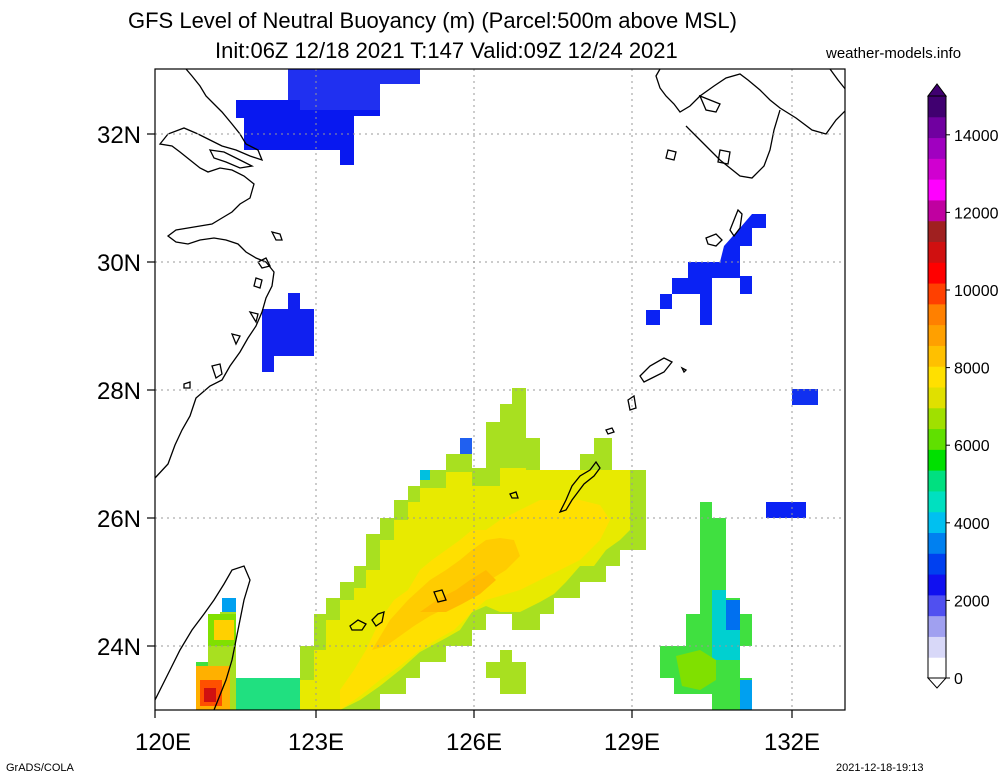  I want to click on colorbar-label: 6000, so click(972, 446).